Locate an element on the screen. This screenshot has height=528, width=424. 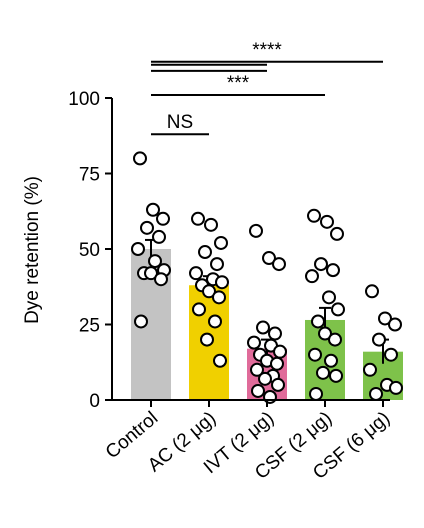
significance-label: *** is located at coordinates (238, 83).